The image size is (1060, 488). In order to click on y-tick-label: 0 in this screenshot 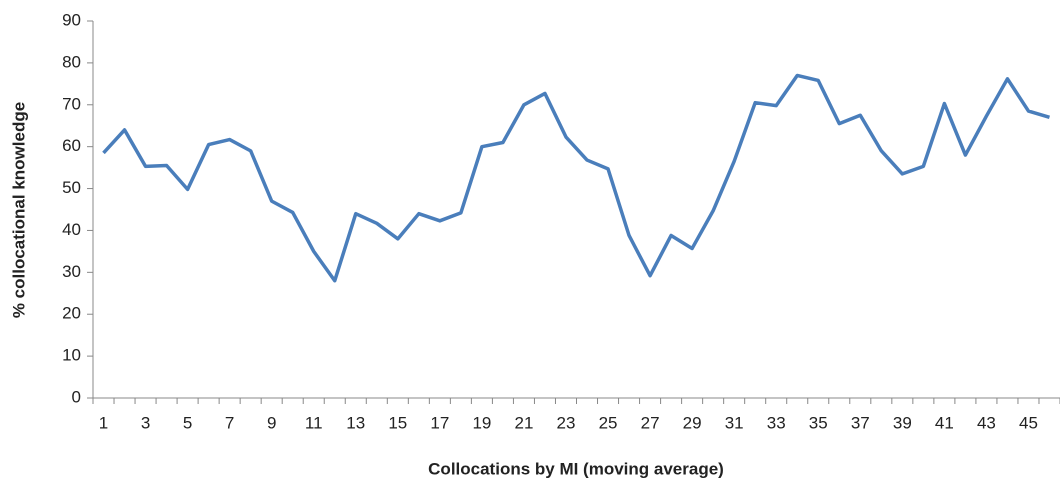, I will do `click(76, 396)`.